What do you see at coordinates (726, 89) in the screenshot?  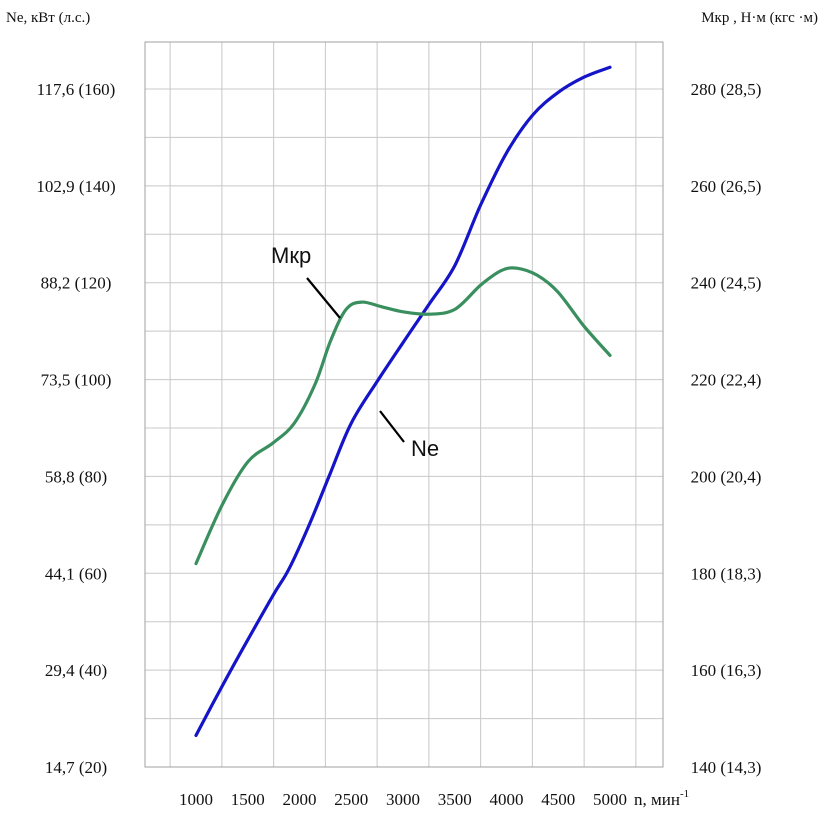 I see `right-tick-label: 280 (28,5)` at bounding box center [726, 89].